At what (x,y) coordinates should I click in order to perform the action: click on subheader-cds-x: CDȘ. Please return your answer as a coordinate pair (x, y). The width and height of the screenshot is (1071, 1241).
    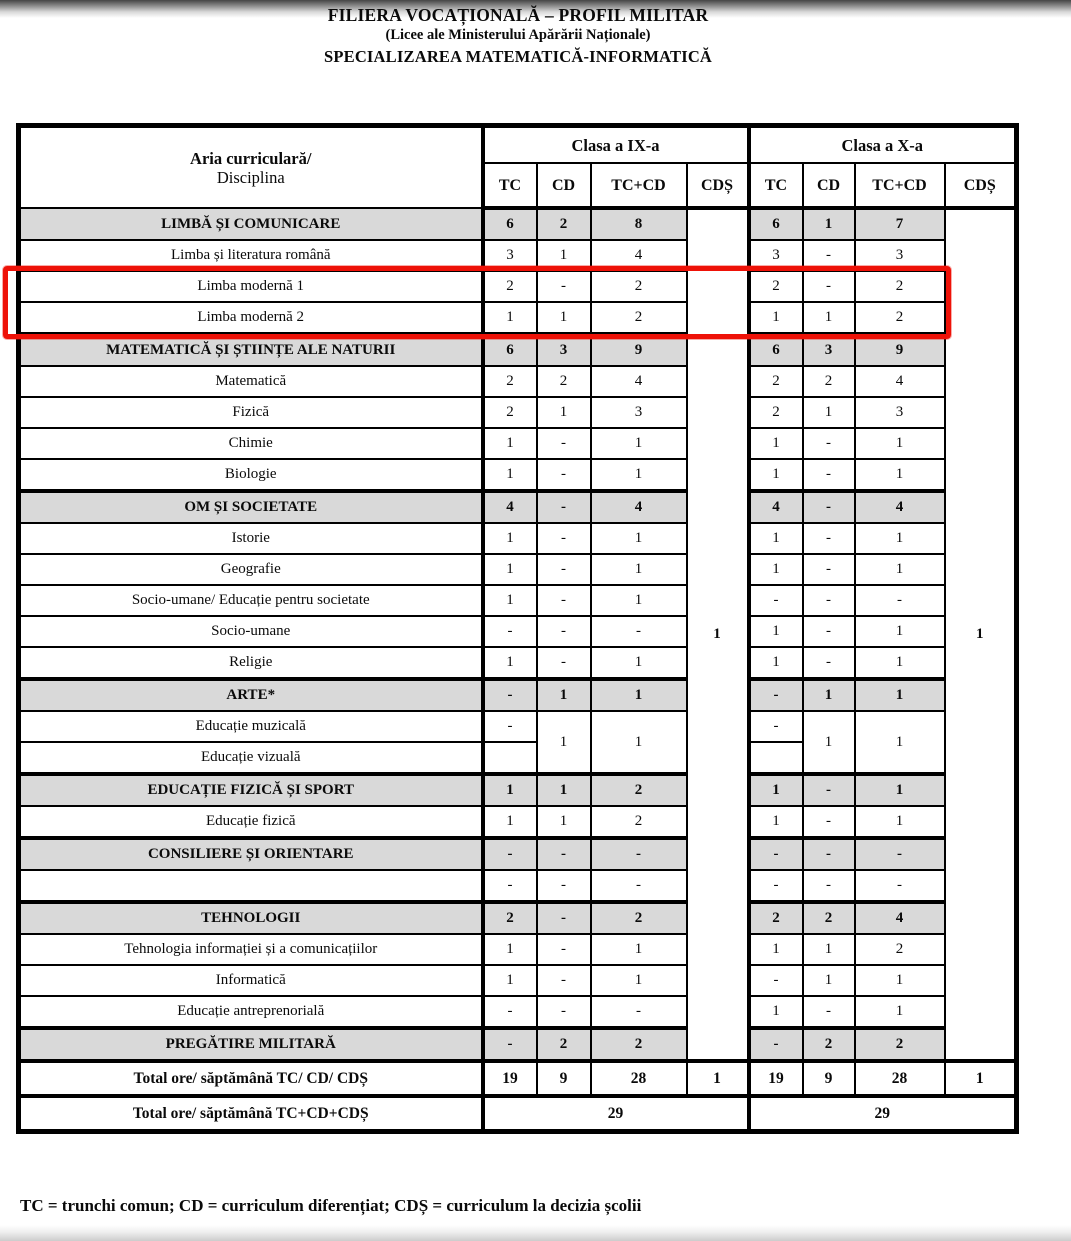
    Looking at the image, I should click on (980, 186).